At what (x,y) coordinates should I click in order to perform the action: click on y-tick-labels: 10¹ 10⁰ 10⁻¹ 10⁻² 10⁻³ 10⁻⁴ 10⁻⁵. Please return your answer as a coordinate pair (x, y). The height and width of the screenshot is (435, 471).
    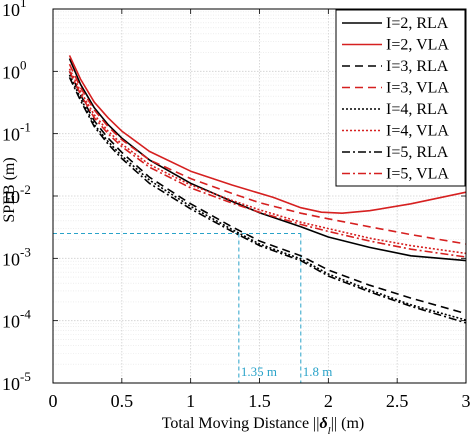
    Looking at the image, I should click on (16, 197).